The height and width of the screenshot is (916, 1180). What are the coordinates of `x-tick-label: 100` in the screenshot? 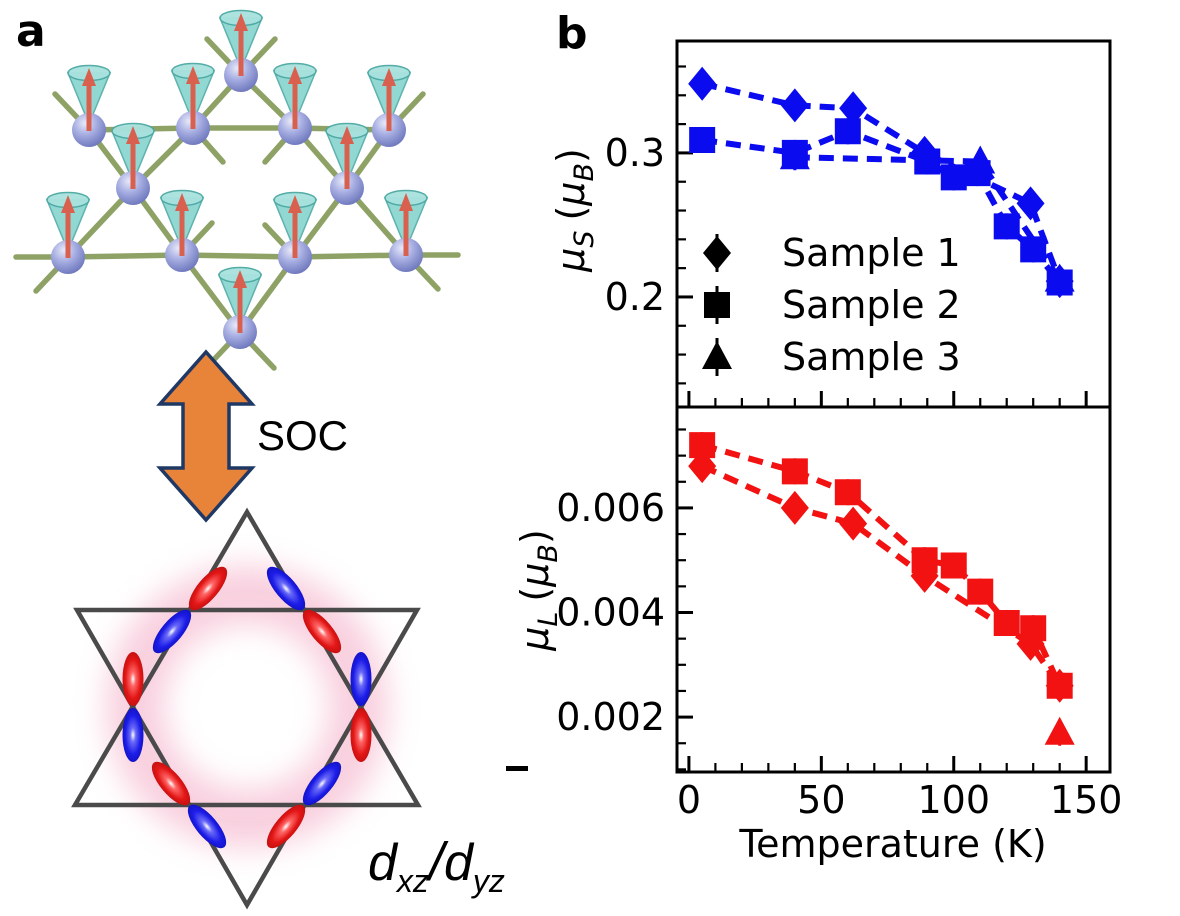 It's located at (953, 800).